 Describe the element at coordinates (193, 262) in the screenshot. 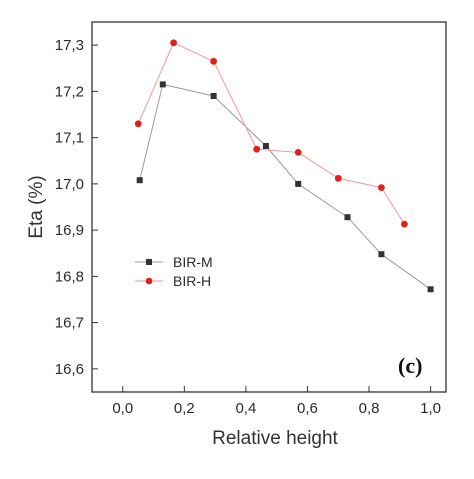

I see `legend-label-bir-m: BIR-M` at that location.